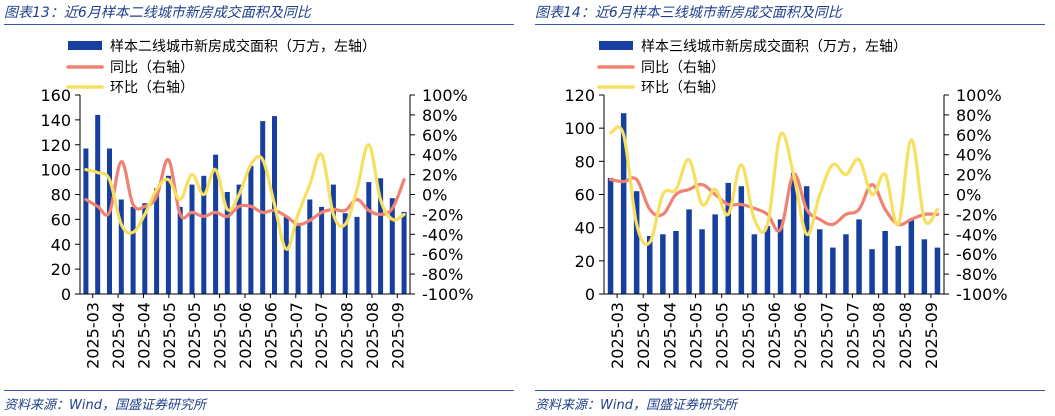 The height and width of the screenshot is (416, 1055). I want to click on title-divider, so click(790, 24).